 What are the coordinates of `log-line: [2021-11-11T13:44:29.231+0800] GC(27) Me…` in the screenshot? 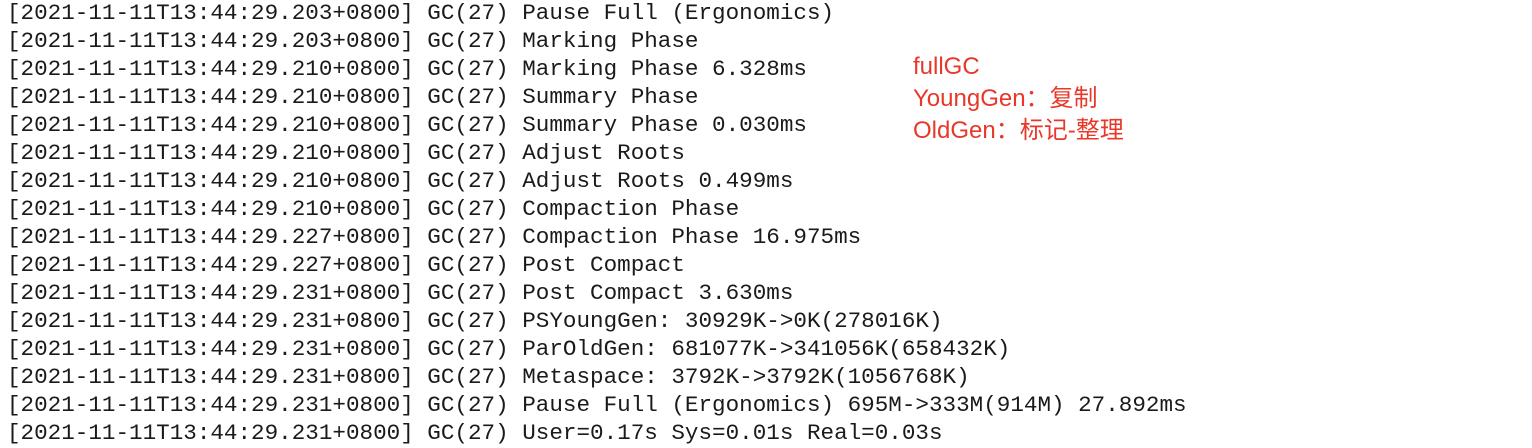 It's located at (488, 377).